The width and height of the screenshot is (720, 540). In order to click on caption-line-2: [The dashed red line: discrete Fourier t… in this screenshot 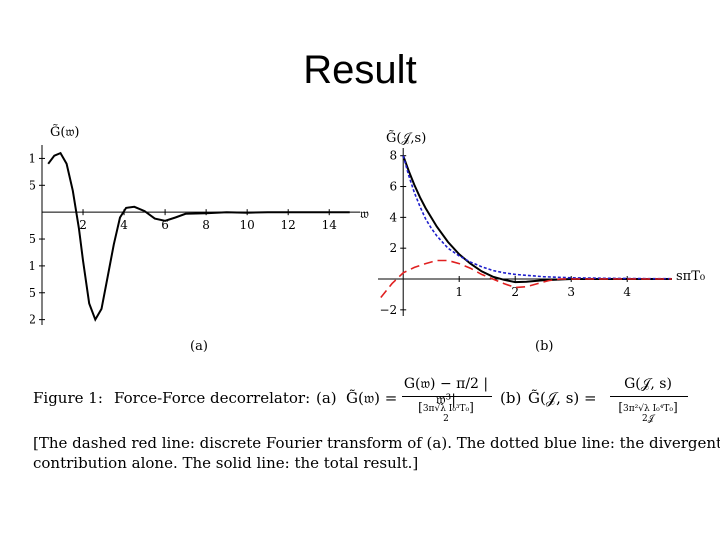, I will do `click(376, 443)`.